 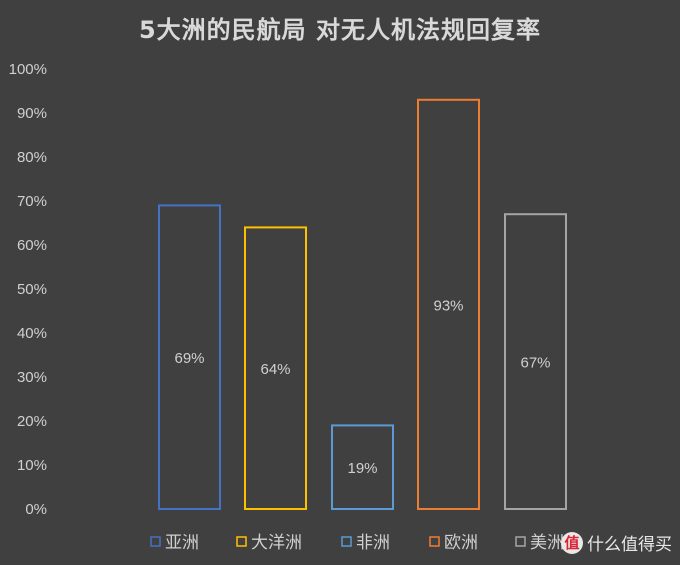 I want to click on data-label: 19%, so click(x=362, y=468).